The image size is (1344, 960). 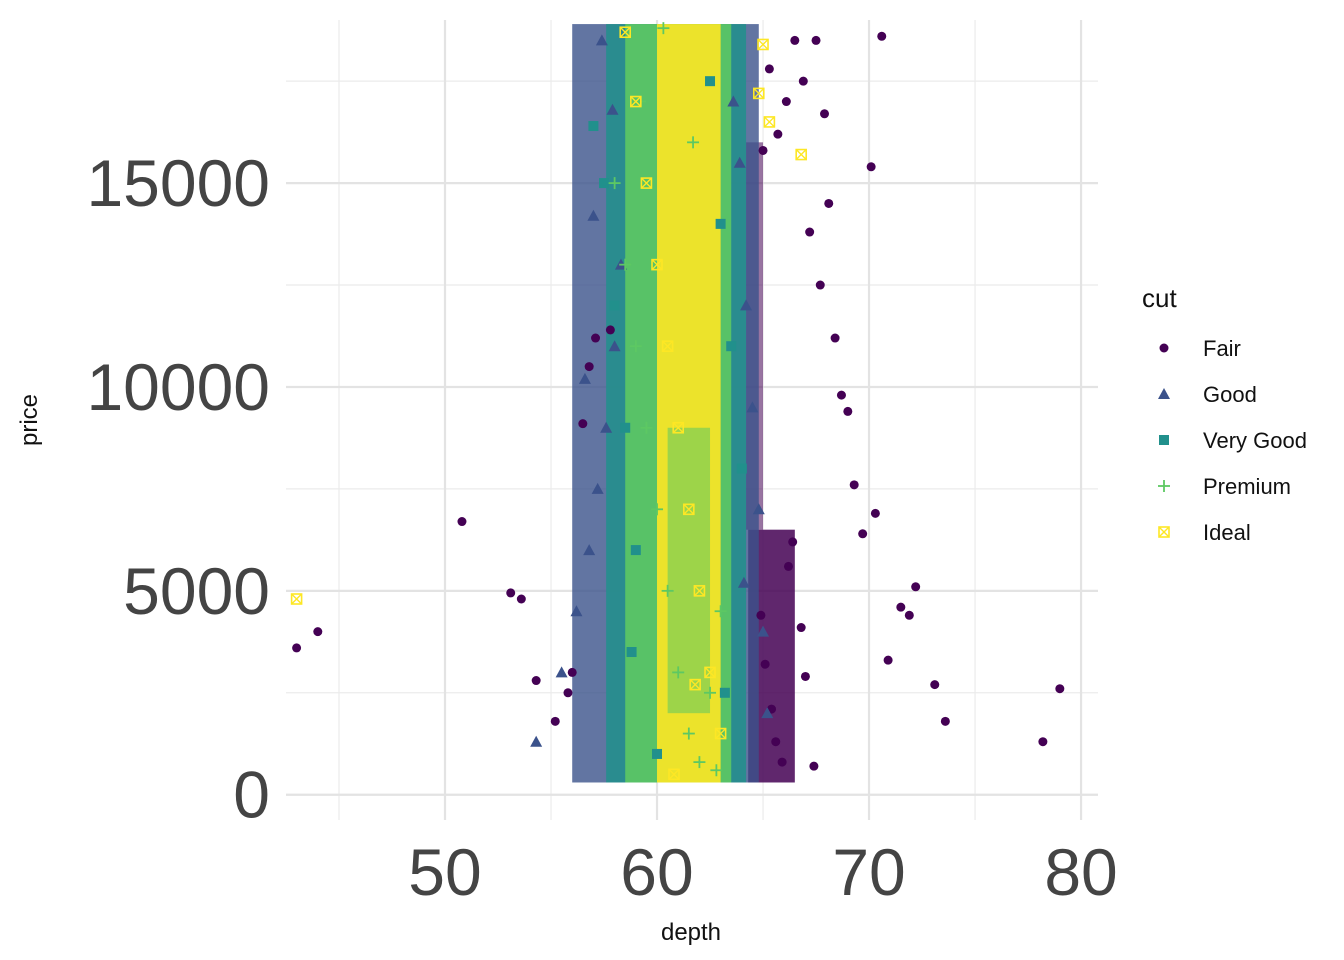 What do you see at coordinates (178, 489) in the screenshot?
I see `y-tick-labels: 0 5000 10000 15000` at bounding box center [178, 489].